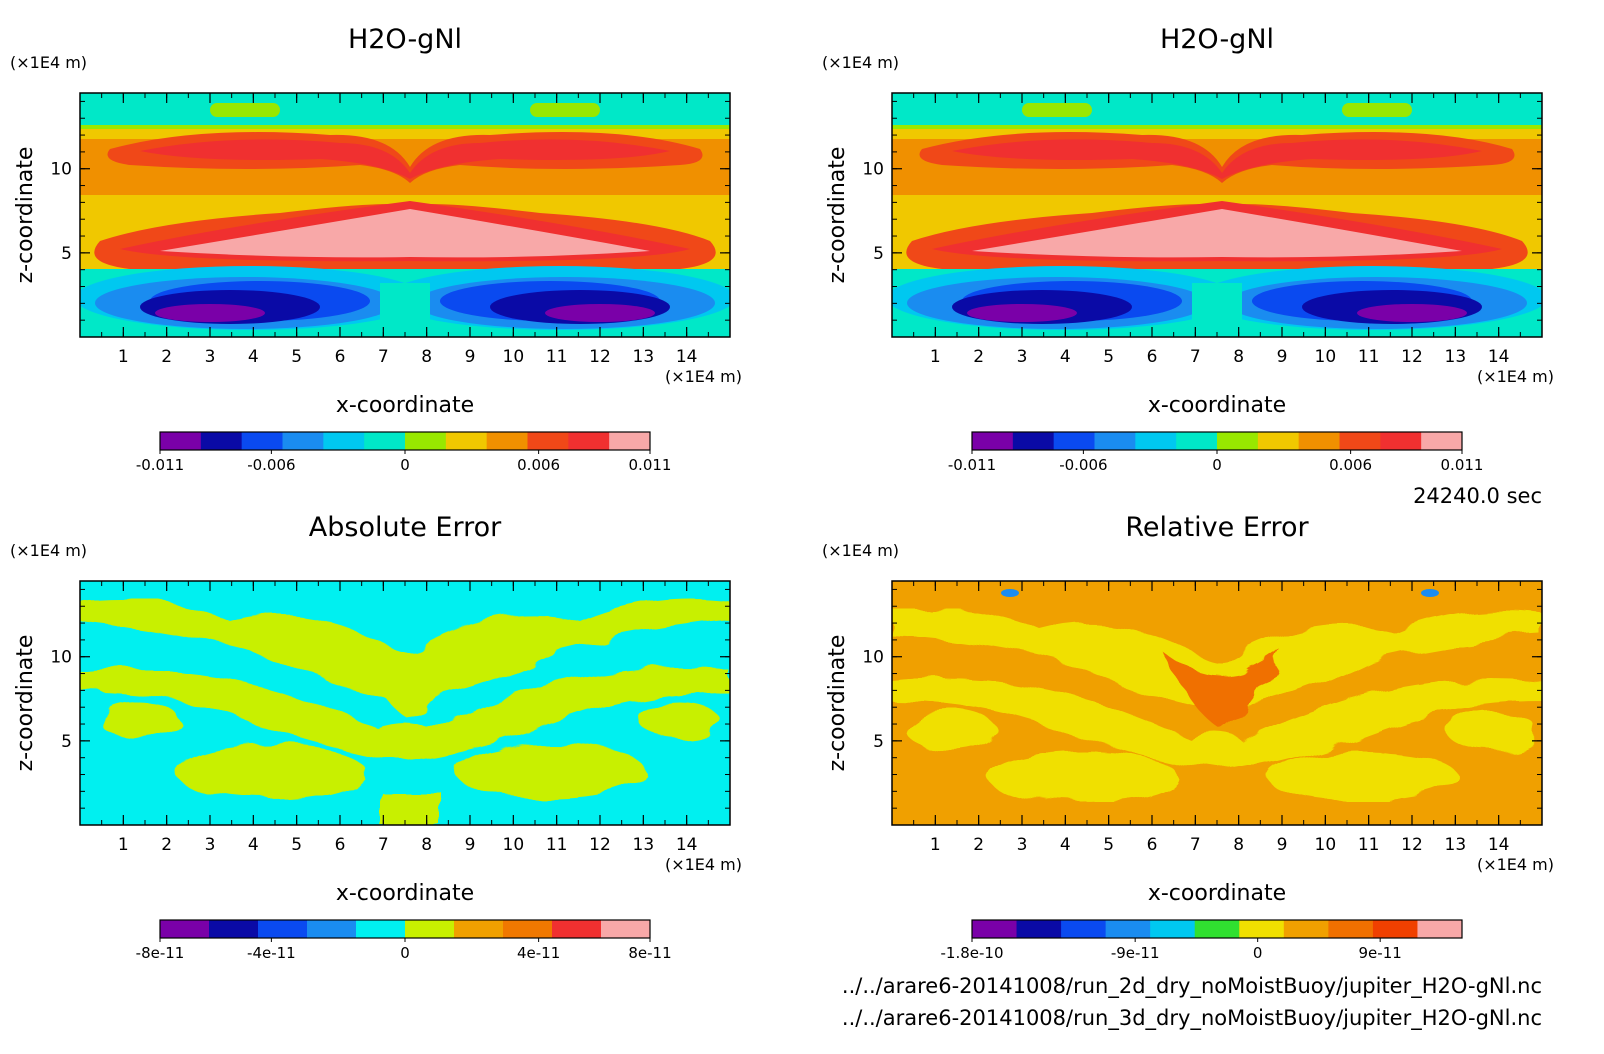  Describe the element at coordinates (1217, 215) in the screenshot. I see `plot-panel-top-right` at that location.